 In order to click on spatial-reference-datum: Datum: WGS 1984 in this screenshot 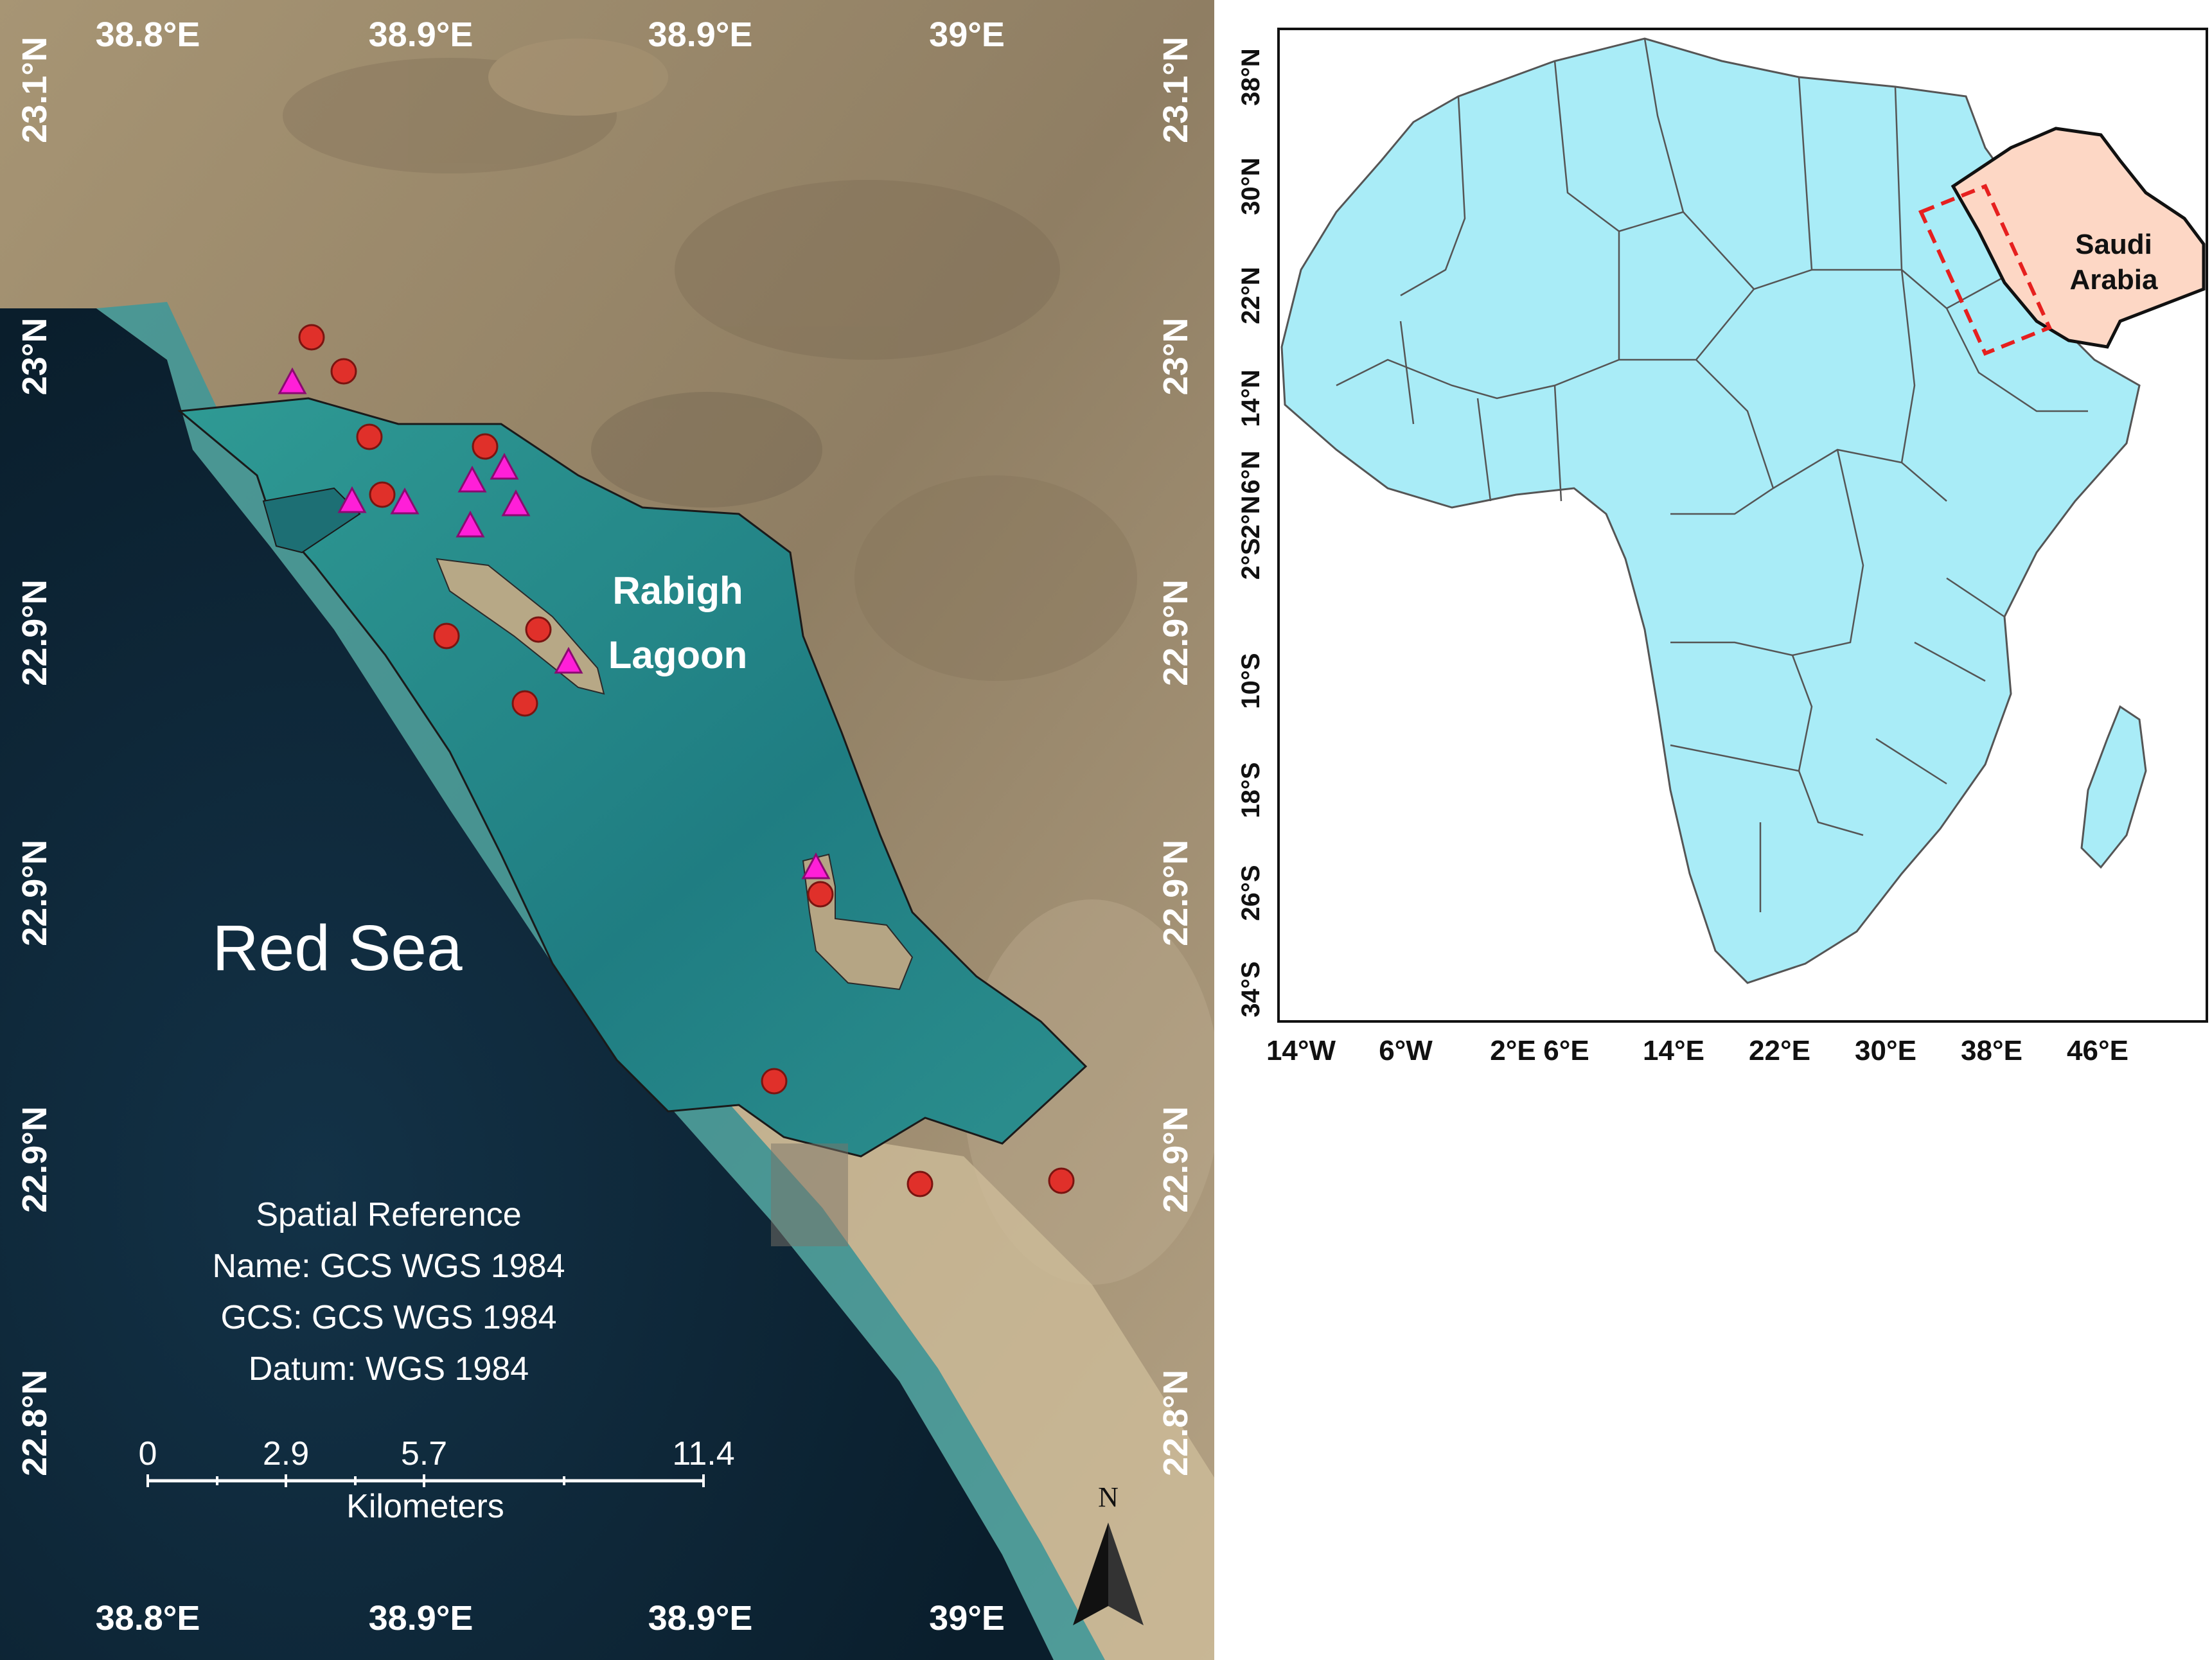, I will do `click(389, 1369)`.